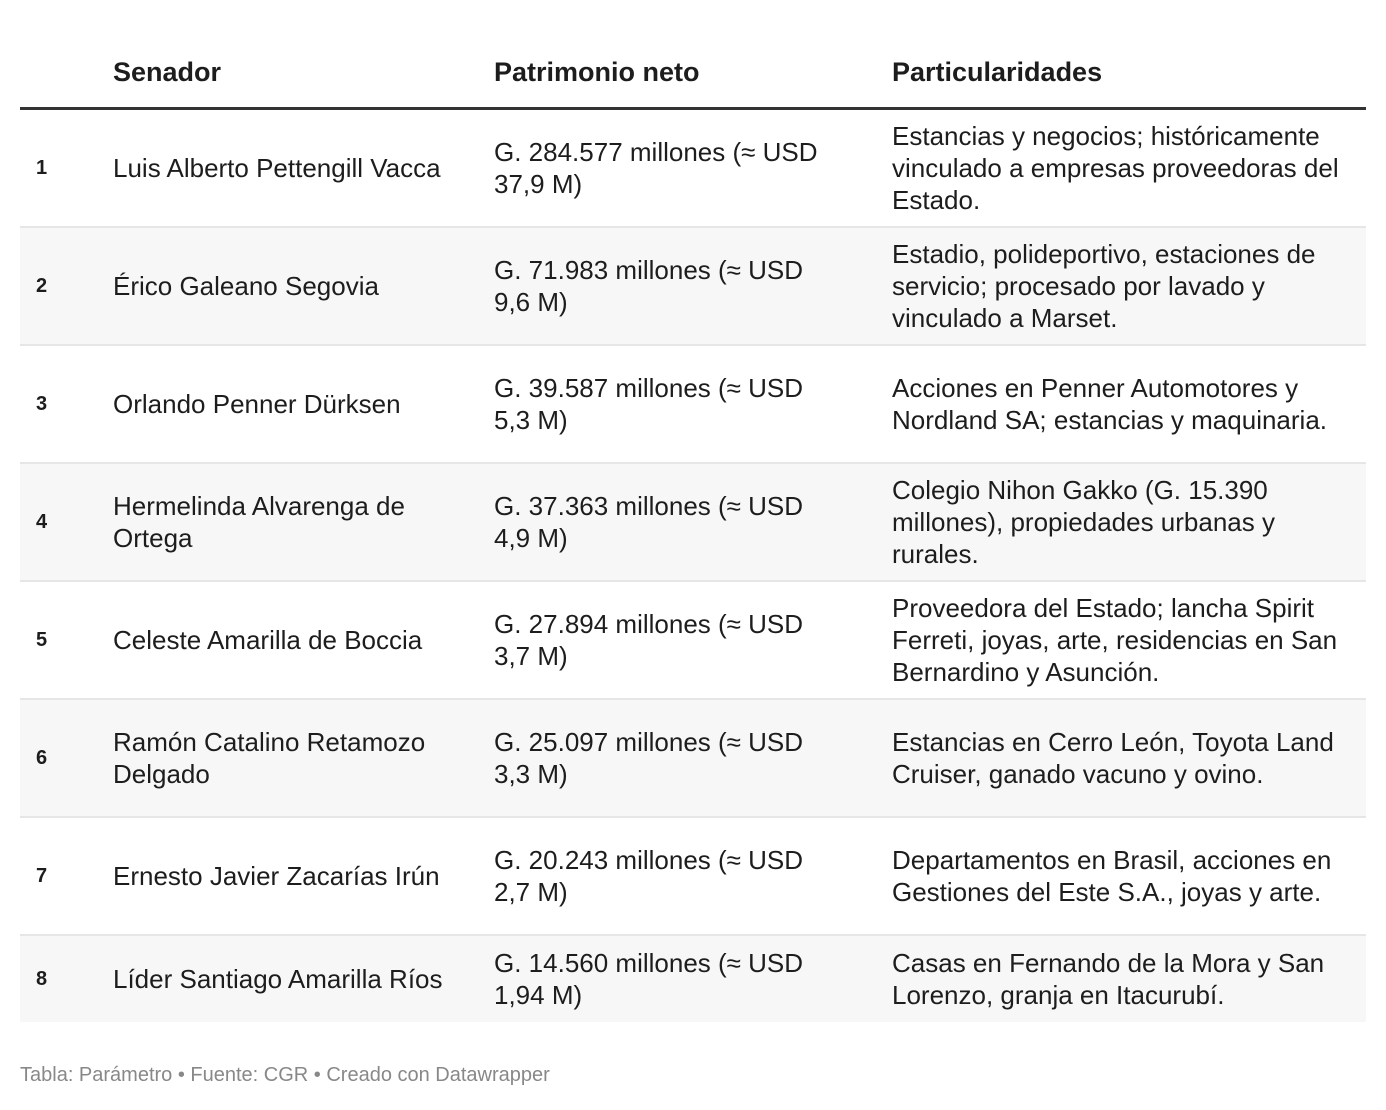 The image size is (1386, 1110). I want to click on senador-cell: Ernesto Javier Zacarías Irún, so click(276, 876).